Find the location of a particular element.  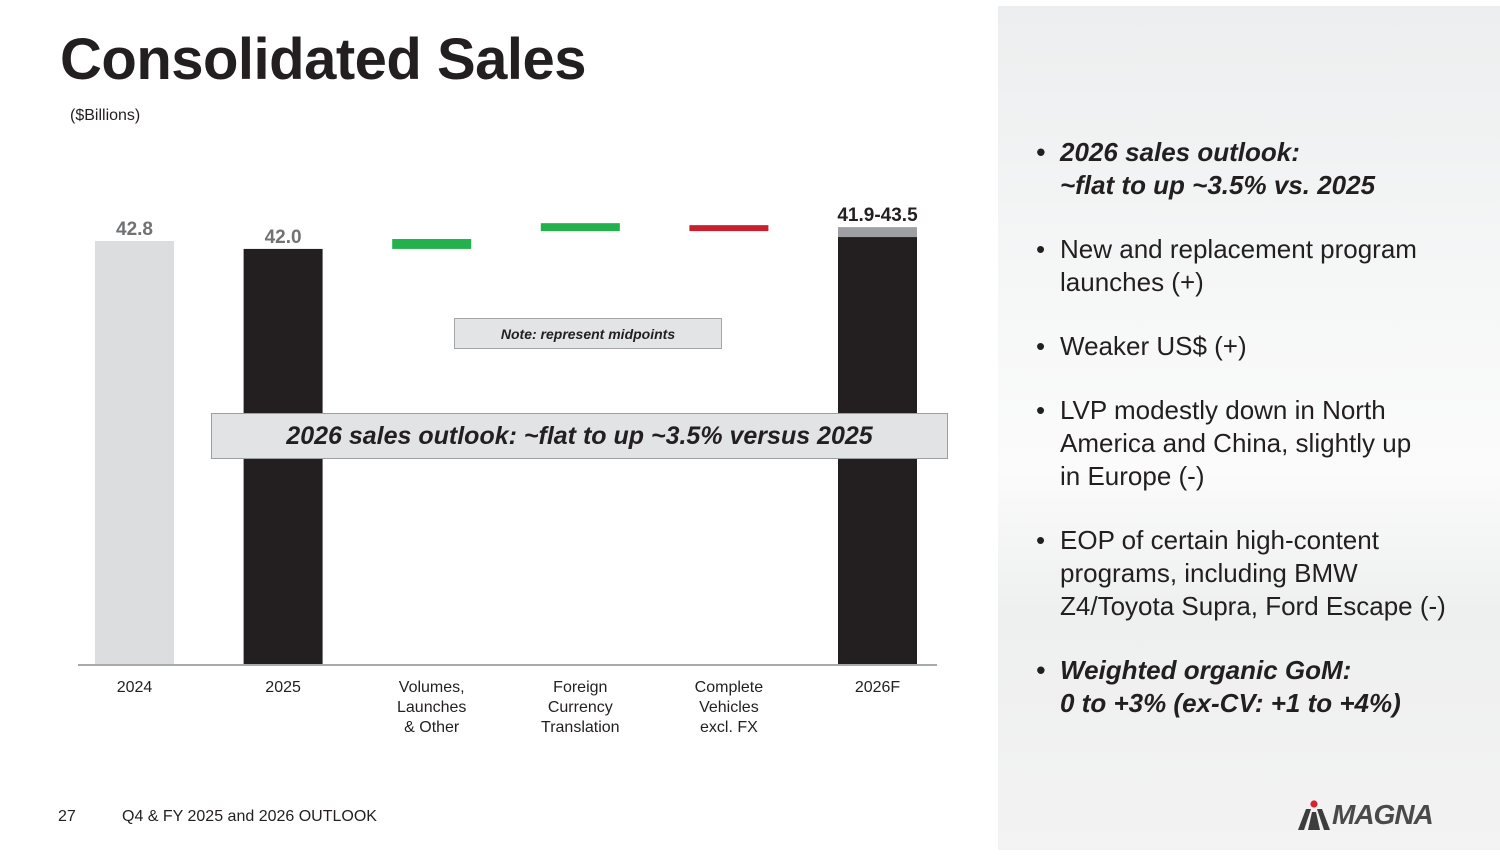

bullet-text-line: EOP of certain high-content is located at coordinates (1219, 540).